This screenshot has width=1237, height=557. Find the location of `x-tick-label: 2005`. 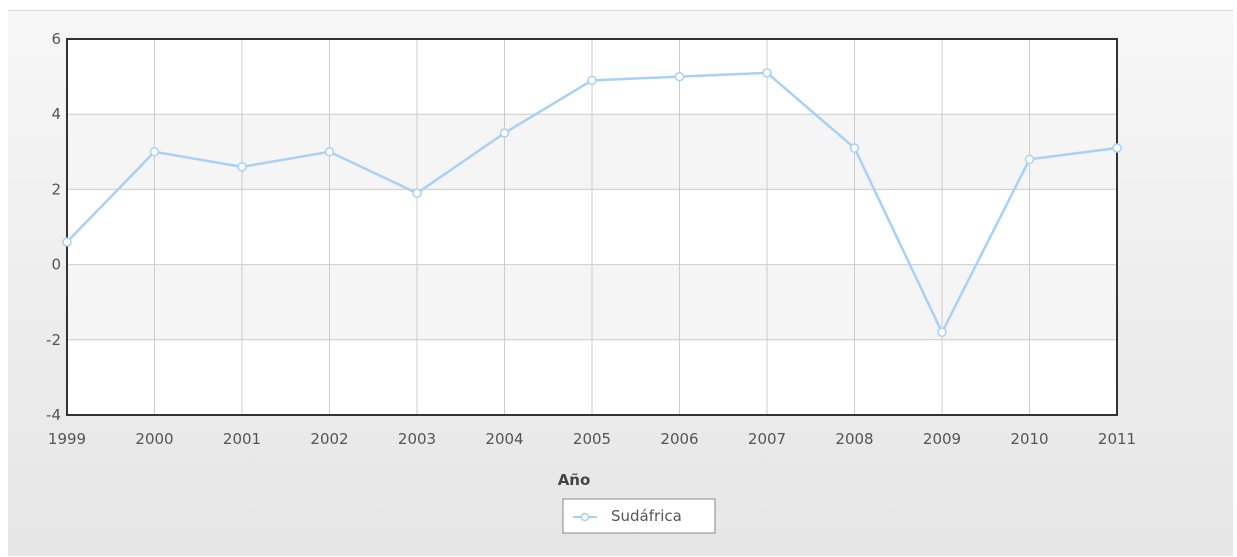

x-tick-label: 2005 is located at coordinates (592, 439).